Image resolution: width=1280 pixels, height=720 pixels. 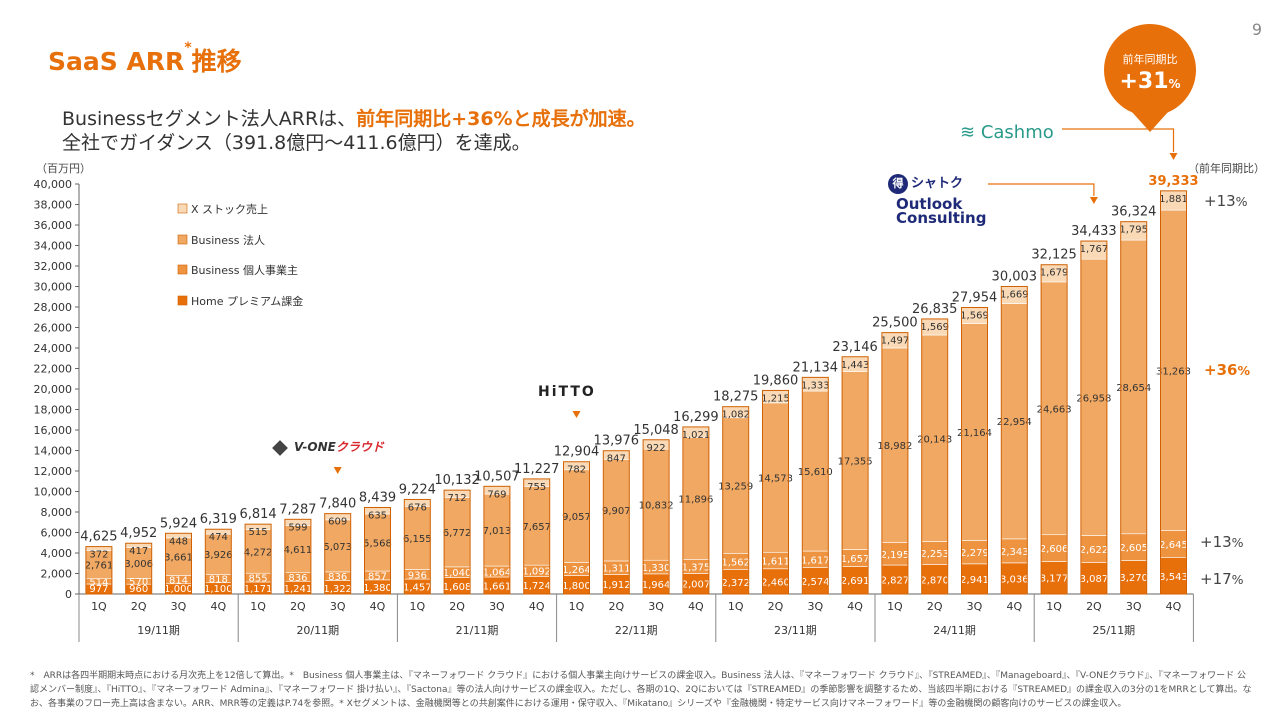 I want to click on y-tick-label: 8,000, so click(x=57, y=512).